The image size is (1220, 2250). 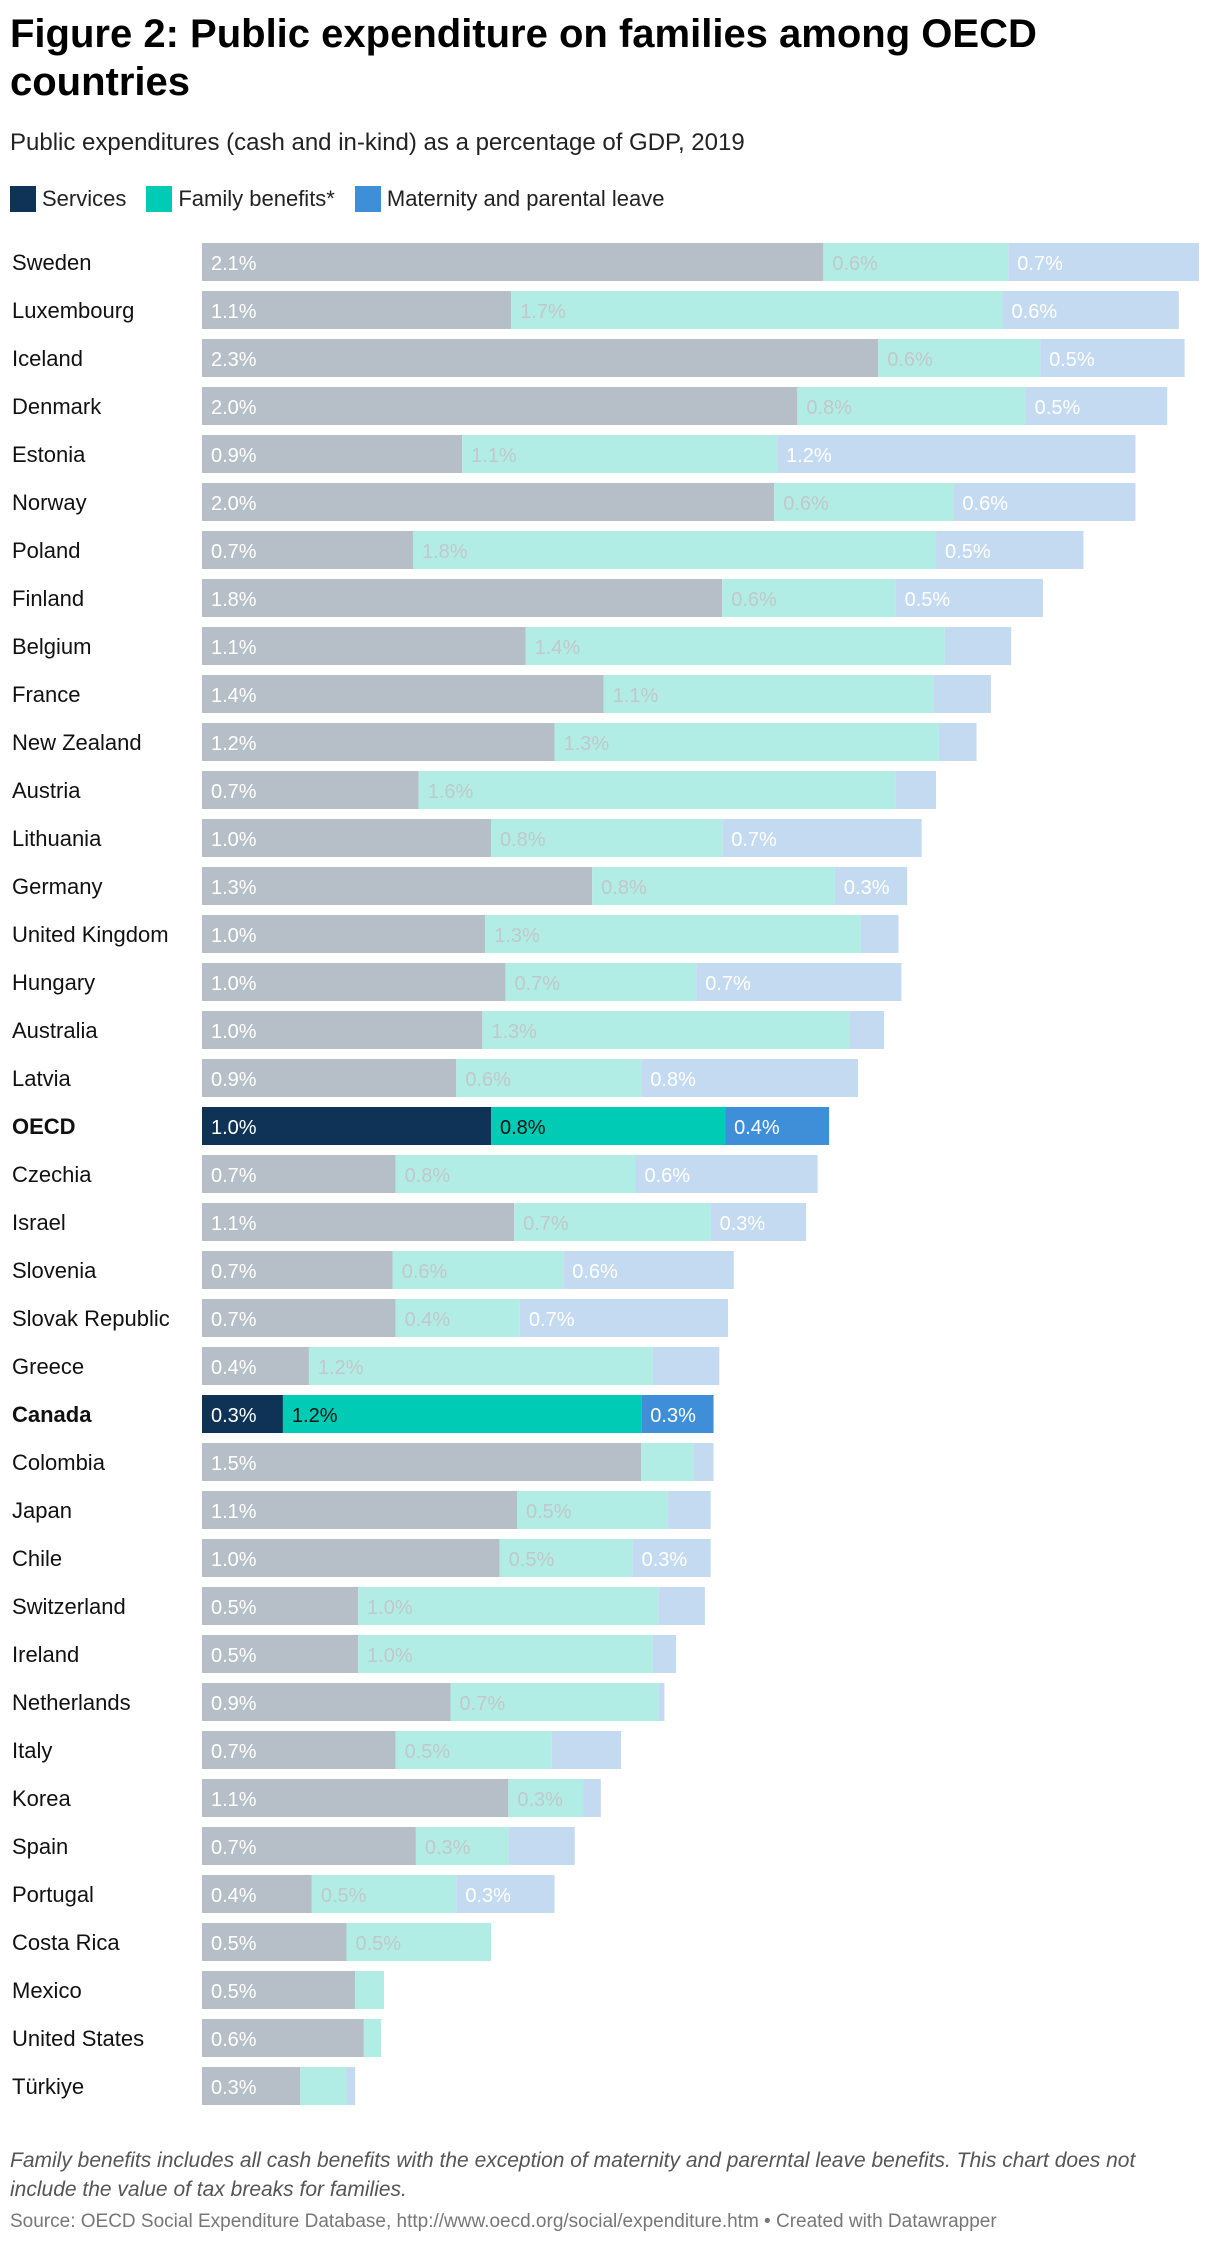 I want to click on bar-row-austria: Austria 0.7% 1.6%, so click(x=474, y=790).